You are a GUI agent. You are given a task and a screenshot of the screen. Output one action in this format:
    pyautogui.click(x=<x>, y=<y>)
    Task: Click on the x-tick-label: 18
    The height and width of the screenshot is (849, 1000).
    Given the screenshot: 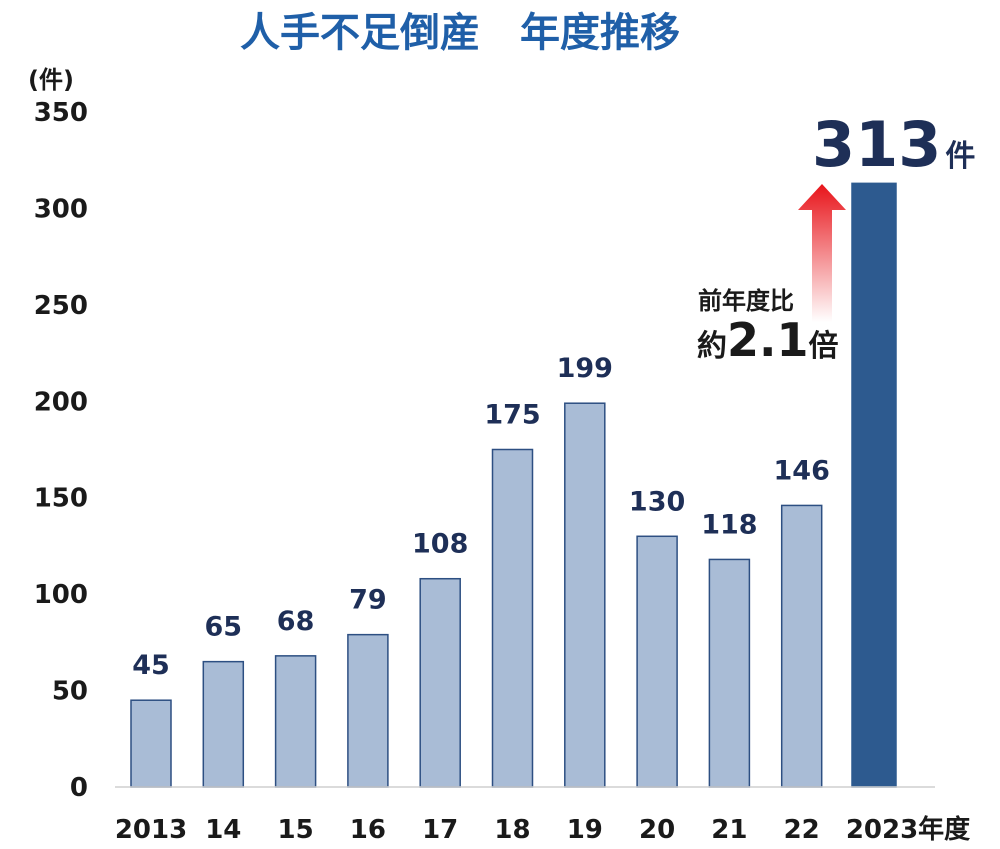 What is the action you would take?
    pyautogui.click(x=512, y=830)
    